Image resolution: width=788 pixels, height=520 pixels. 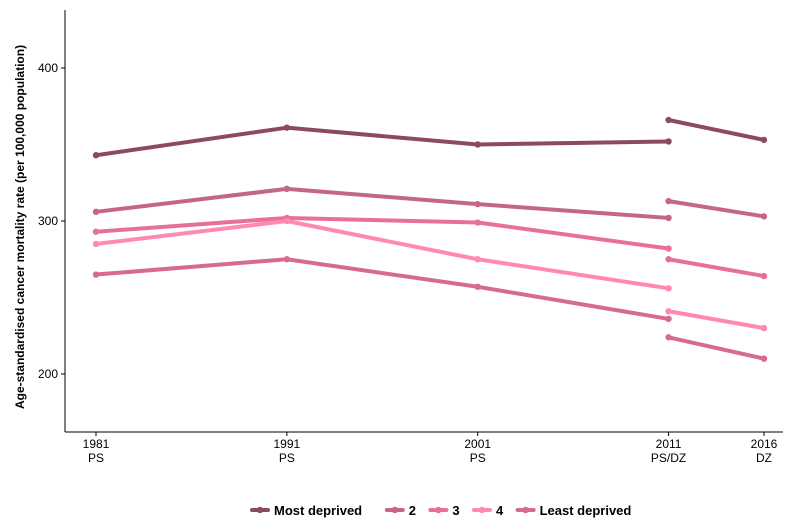 What do you see at coordinates (669, 444) in the screenshot?
I see `x-tick-label-year: 2011` at bounding box center [669, 444].